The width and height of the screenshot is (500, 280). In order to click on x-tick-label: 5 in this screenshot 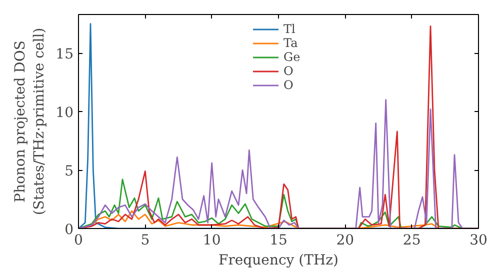, I will do `click(145, 240)`.